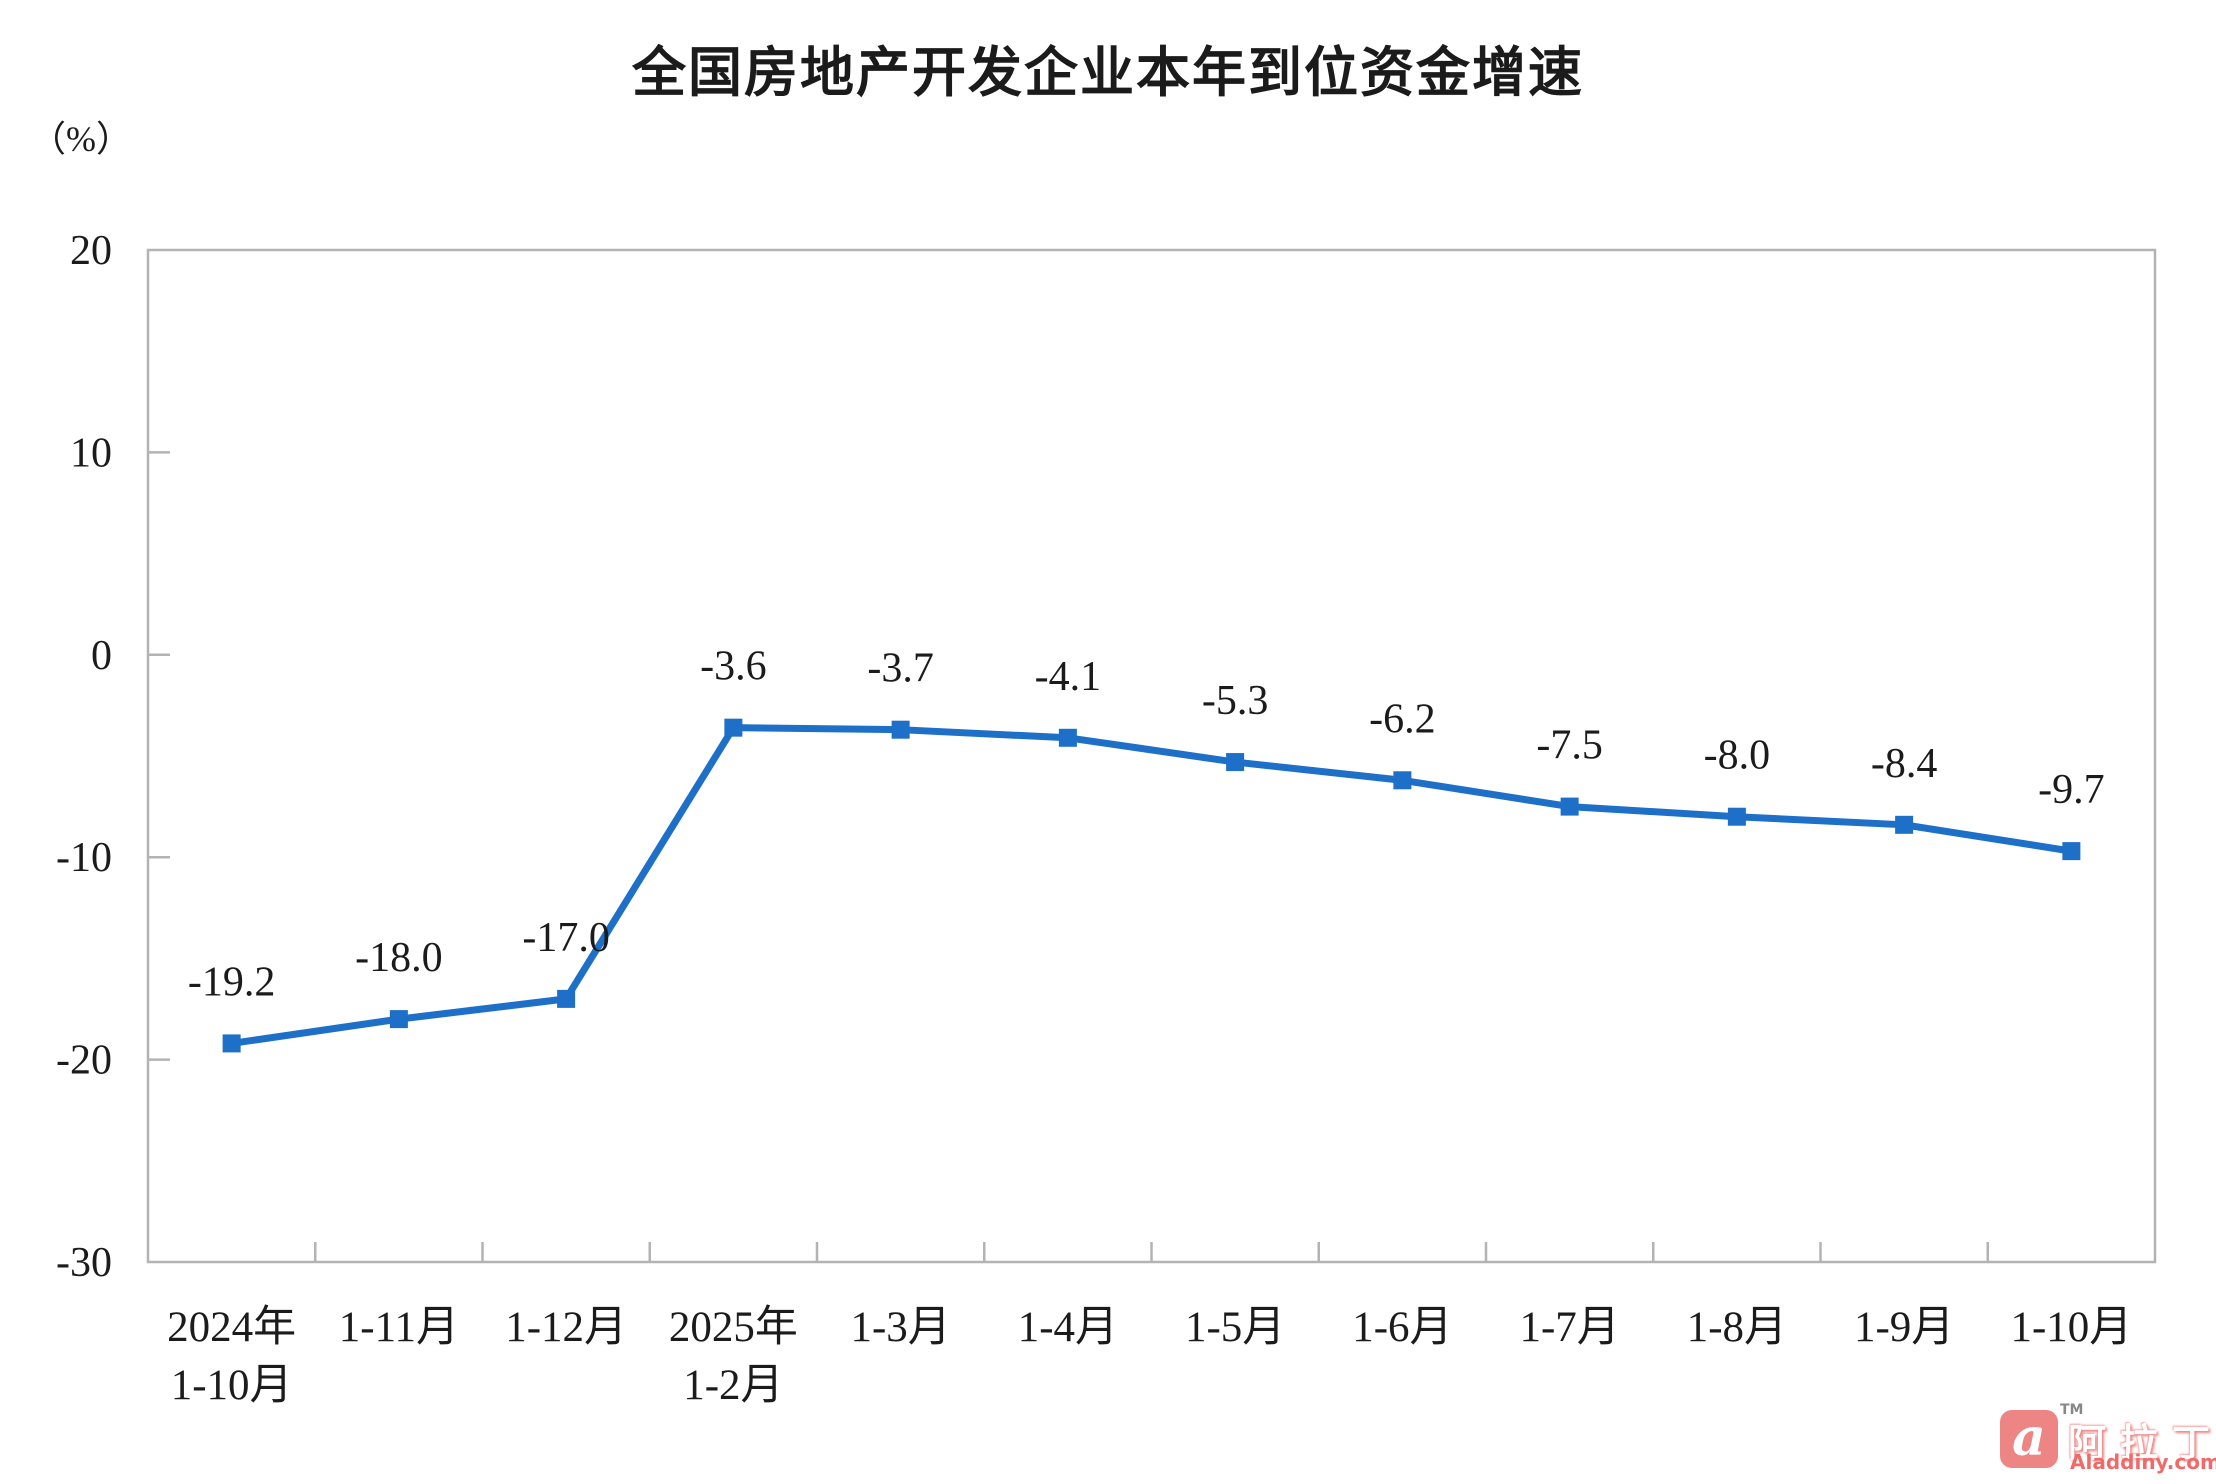 Image resolution: width=2216 pixels, height=1484 pixels. I want to click on data-point-value-label: -5.3, so click(1235, 701).